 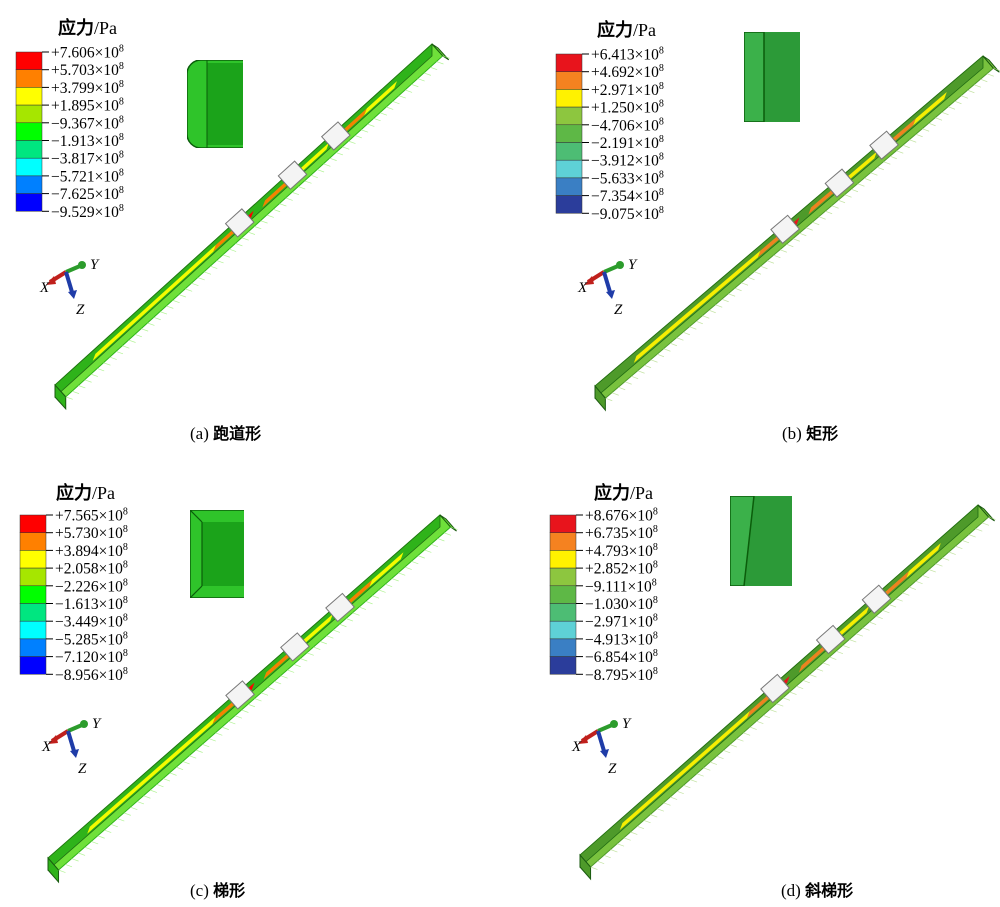 What do you see at coordinates (627, 90) in the screenshot?
I see `legend-value: +2.971×108` at bounding box center [627, 90].